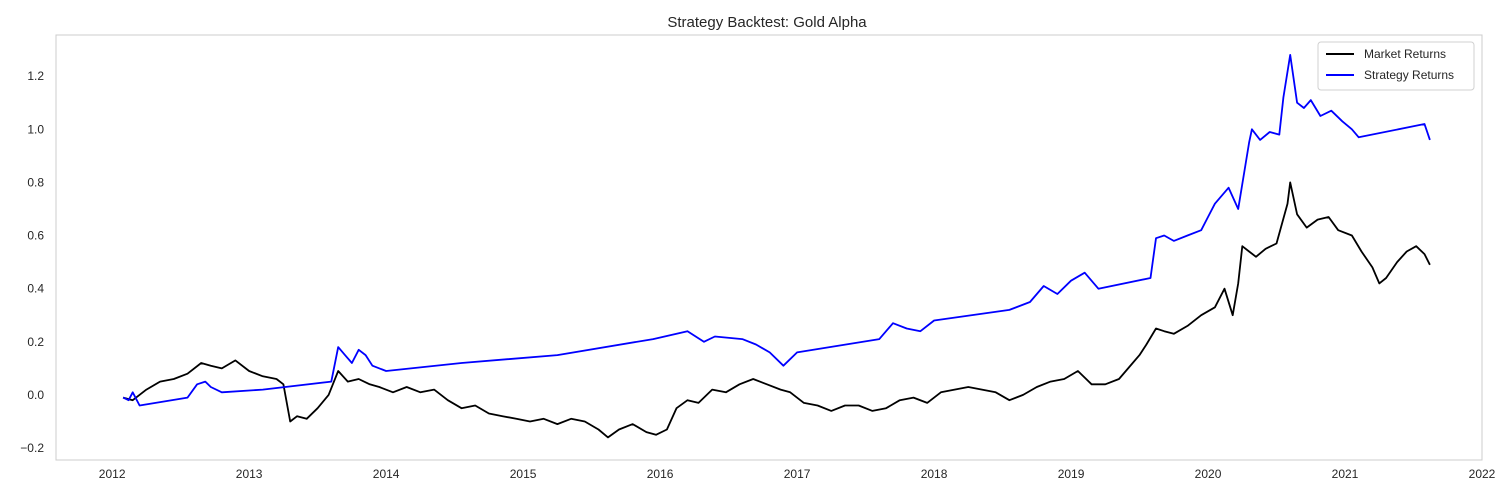 The height and width of the screenshot is (500, 1500). What do you see at coordinates (934, 474) in the screenshot?
I see `x-tick-label: 2018` at bounding box center [934, 474].